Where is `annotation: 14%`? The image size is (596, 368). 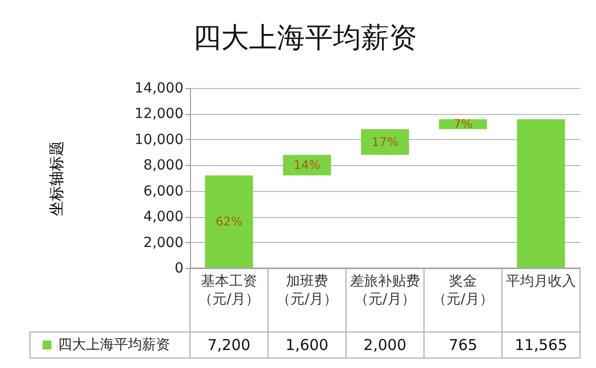 annotation: 14% is located at coordinates (307, 165).